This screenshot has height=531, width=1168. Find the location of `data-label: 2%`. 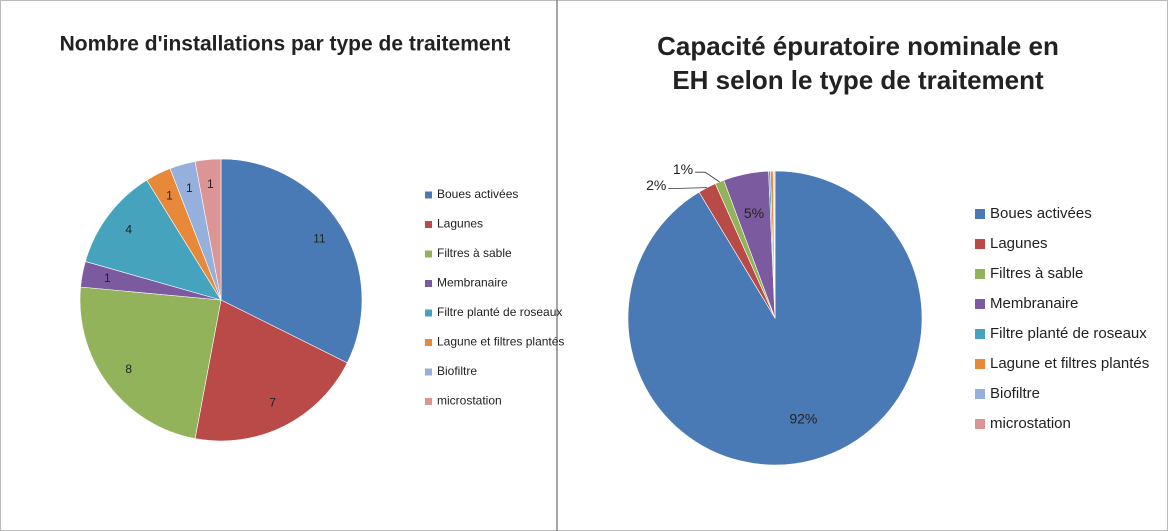

data-label: 2% is located at coordinates (656, 185).